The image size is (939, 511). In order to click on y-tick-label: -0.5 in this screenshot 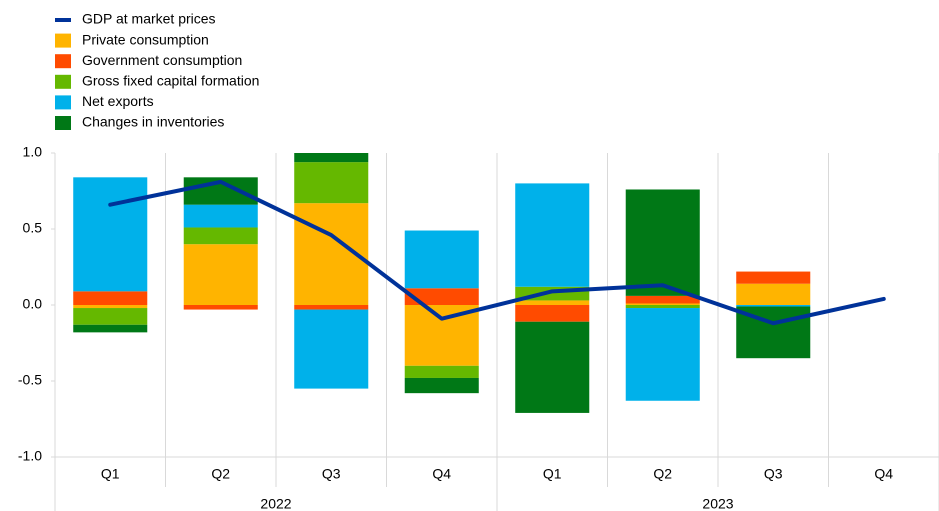, I will do `click(30, 380)`.